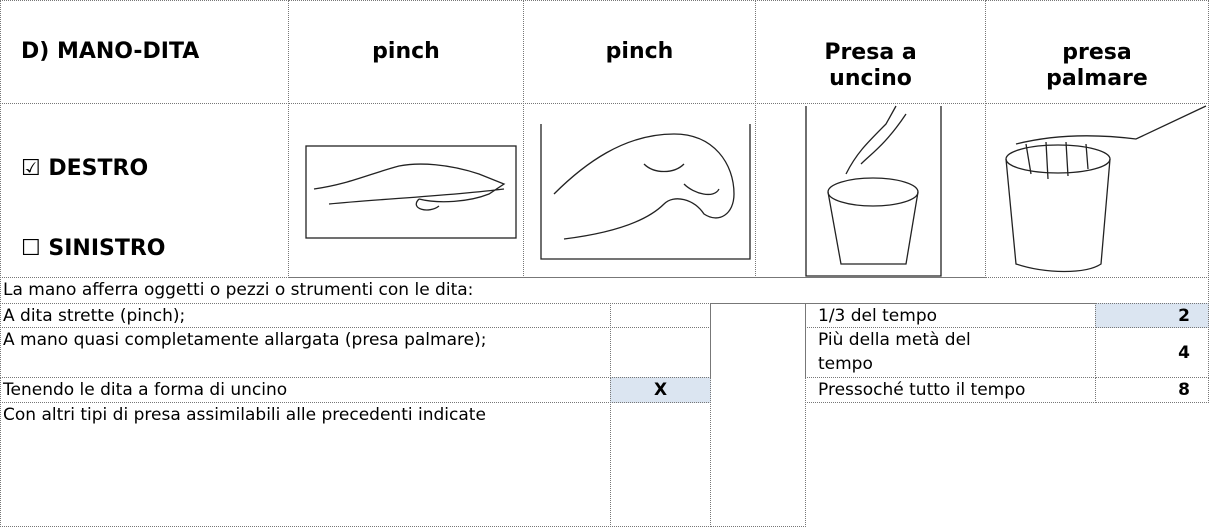 The image size is (1209, 527). What do you see at coordinates (950, 352) in the screenshot?
I see `time-label: Più della metà del tempo` at bounding box center [950, 352].